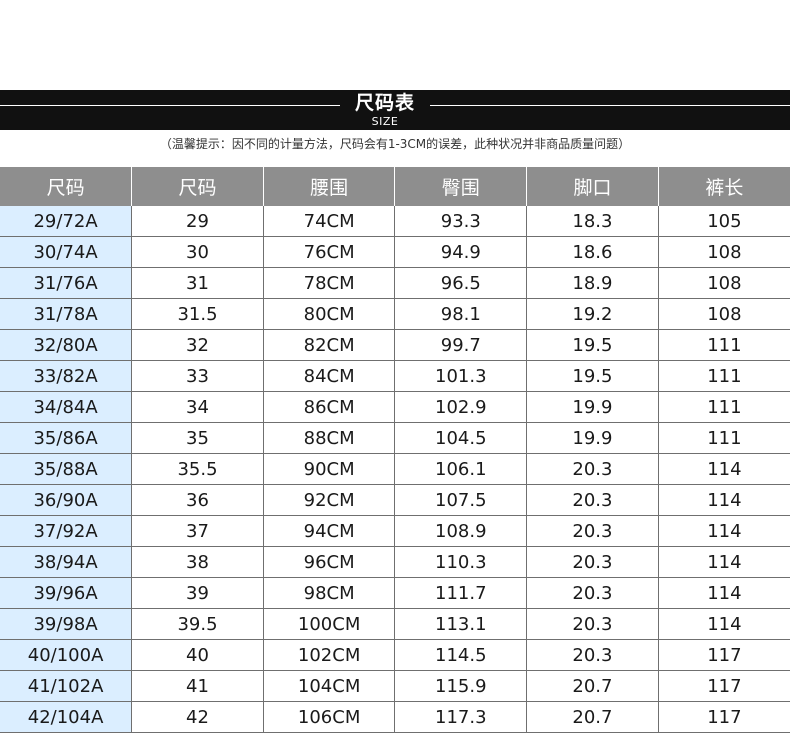 This screenshot has width=790, height=733. What do you see at coordinates (461, 376) in the screenshot?
I see `cell-hip: 101.3` at bounding box center [461, 376].